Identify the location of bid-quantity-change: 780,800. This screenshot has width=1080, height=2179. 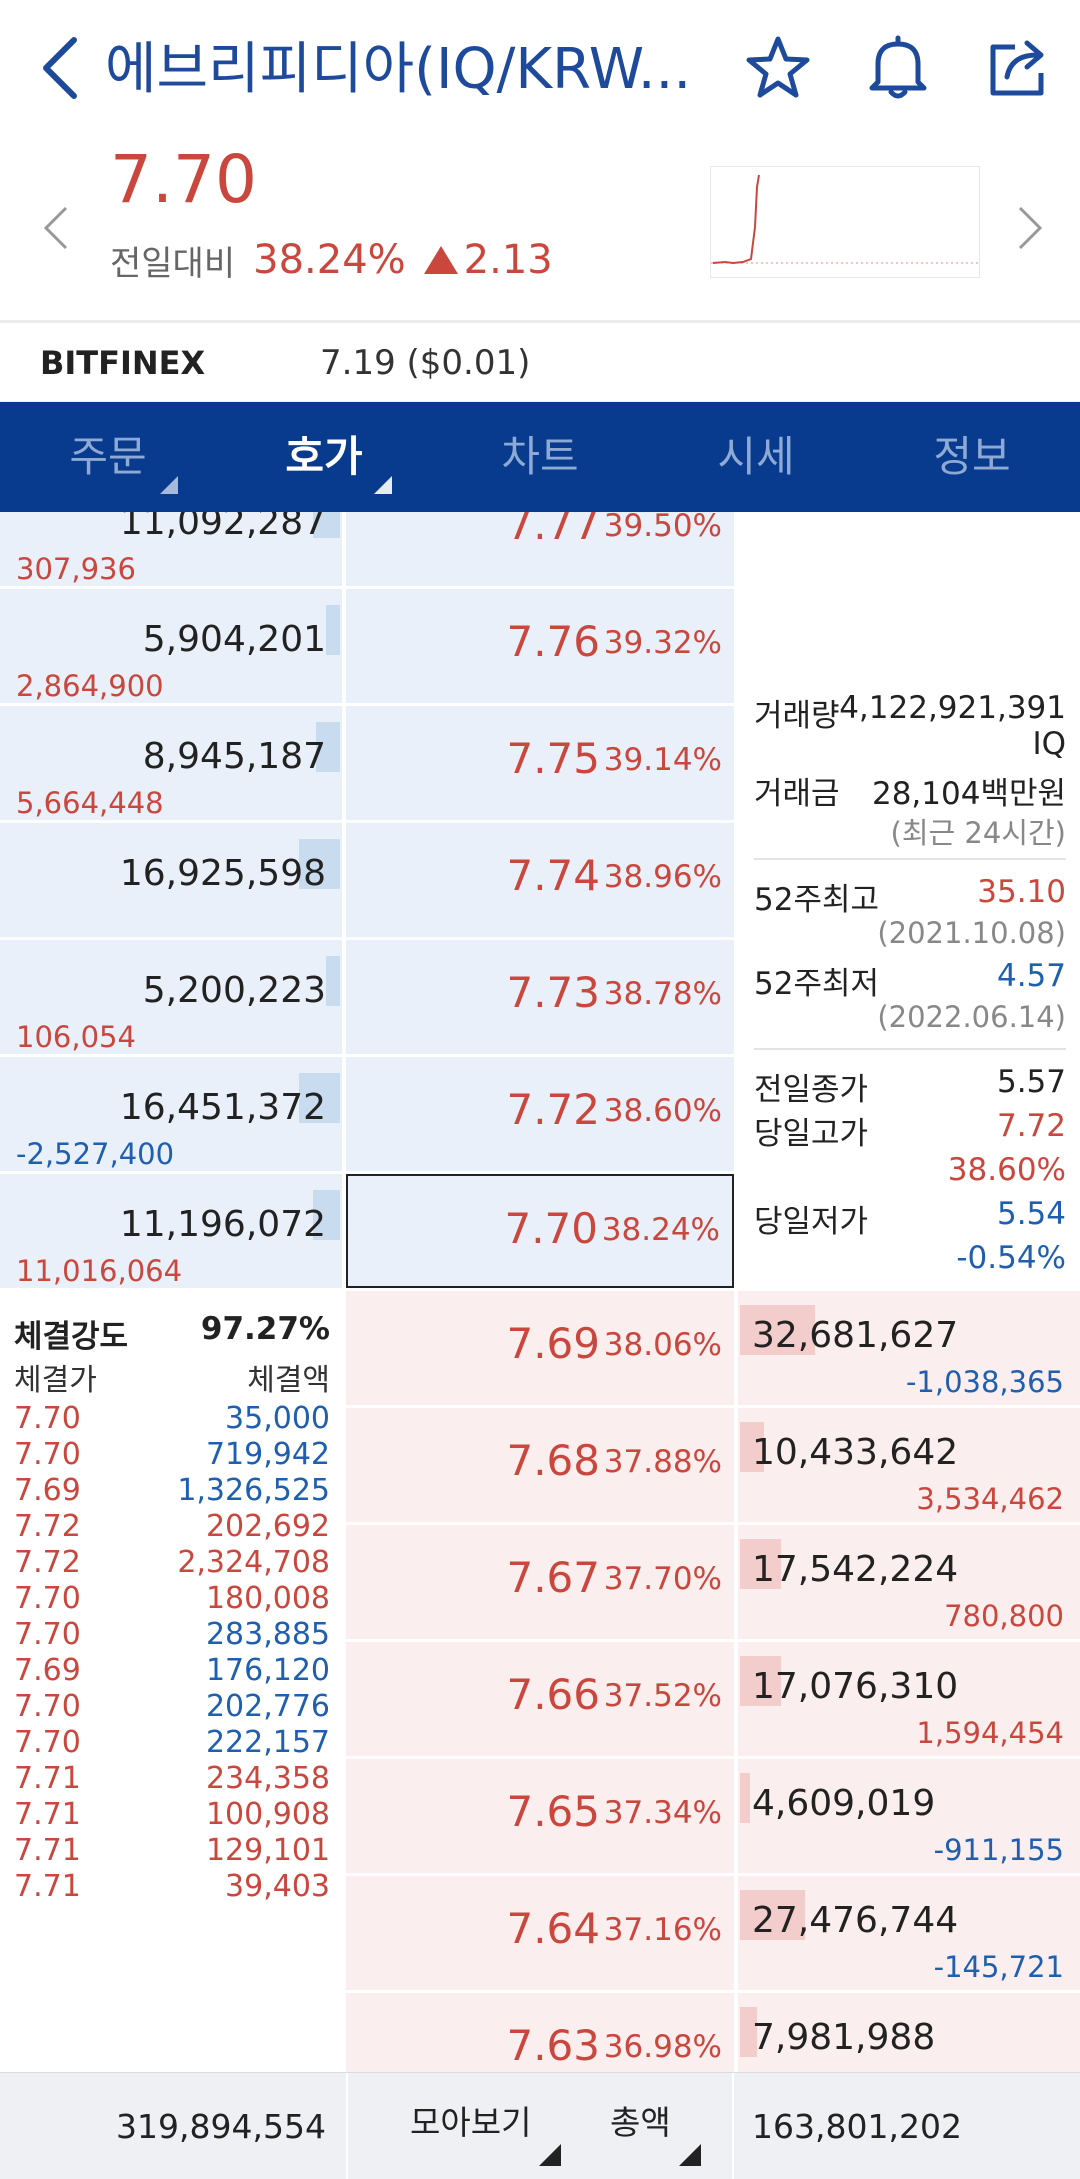
(1004, 1616).